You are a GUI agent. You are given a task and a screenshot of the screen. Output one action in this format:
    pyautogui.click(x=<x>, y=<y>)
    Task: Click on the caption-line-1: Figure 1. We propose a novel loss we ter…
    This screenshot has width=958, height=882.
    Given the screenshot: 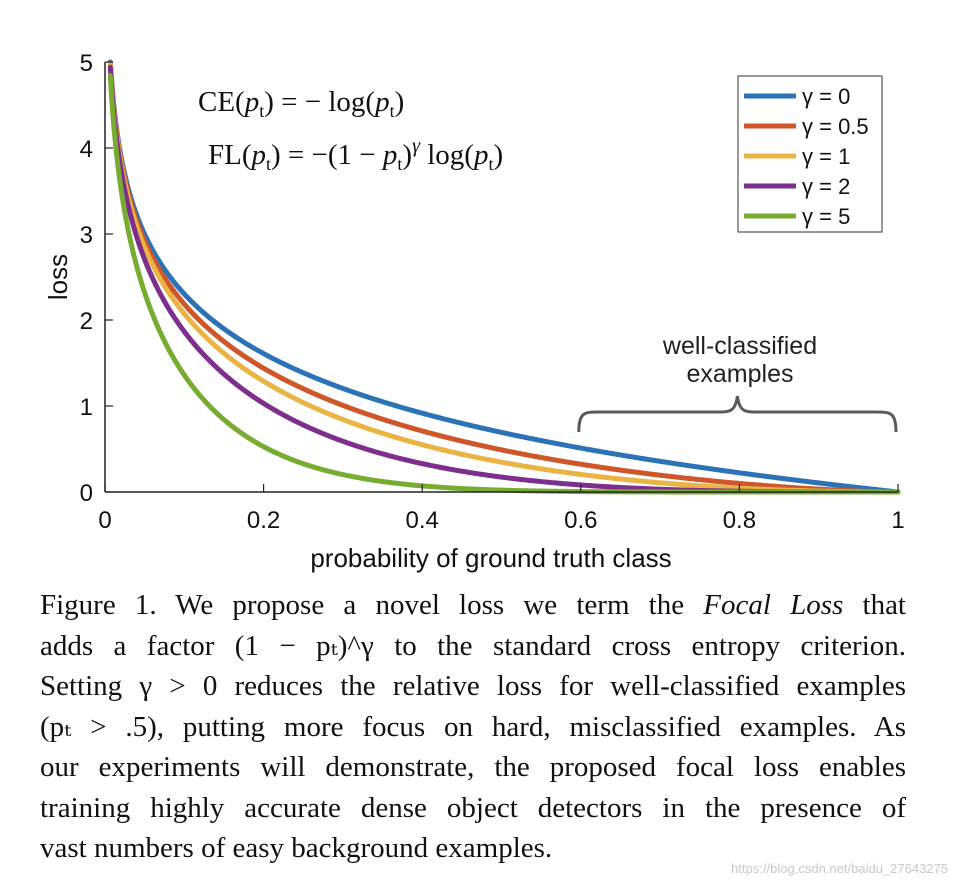 What is the action you would take?
    pyautogui.click(x=473, y=605)
    